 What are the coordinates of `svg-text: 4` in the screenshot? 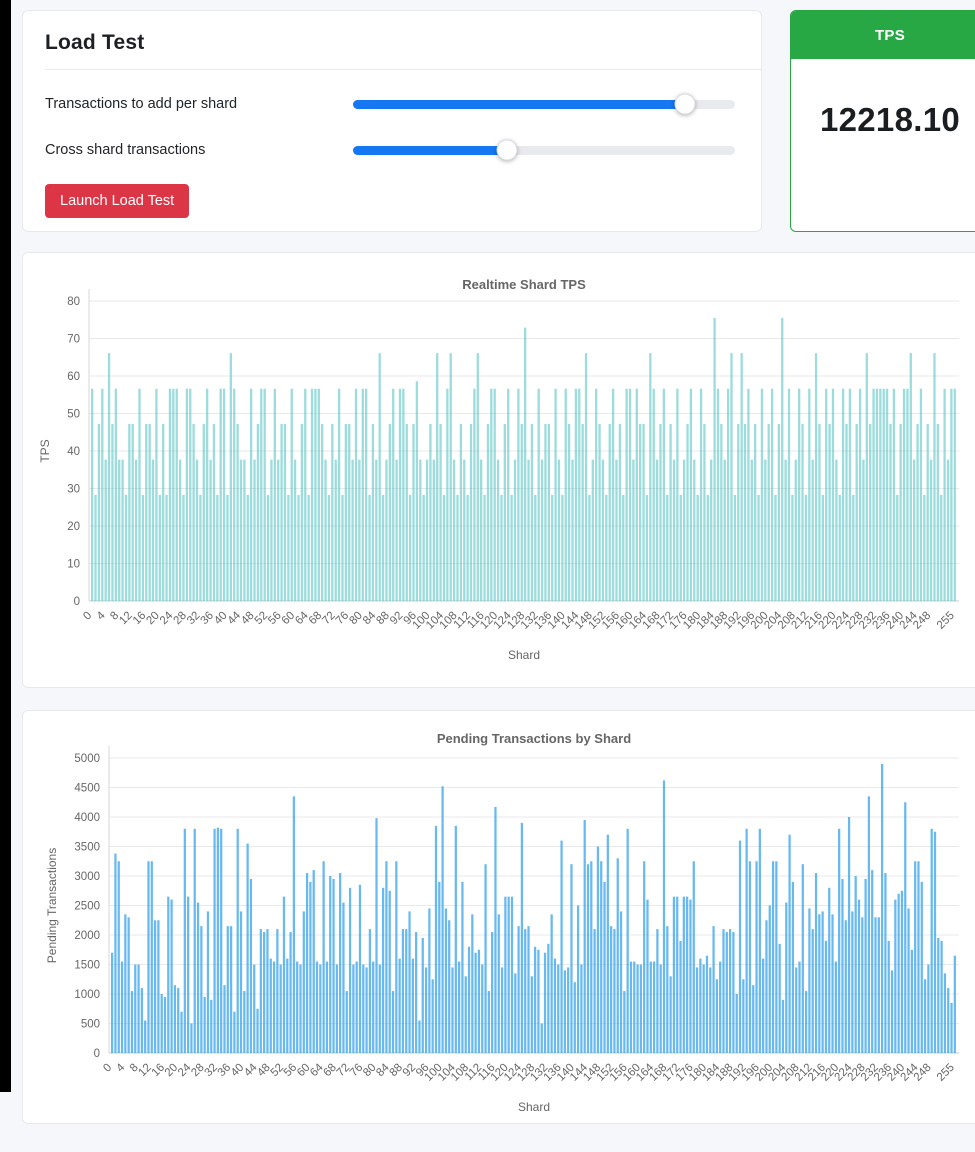 It's located at (101, 615).